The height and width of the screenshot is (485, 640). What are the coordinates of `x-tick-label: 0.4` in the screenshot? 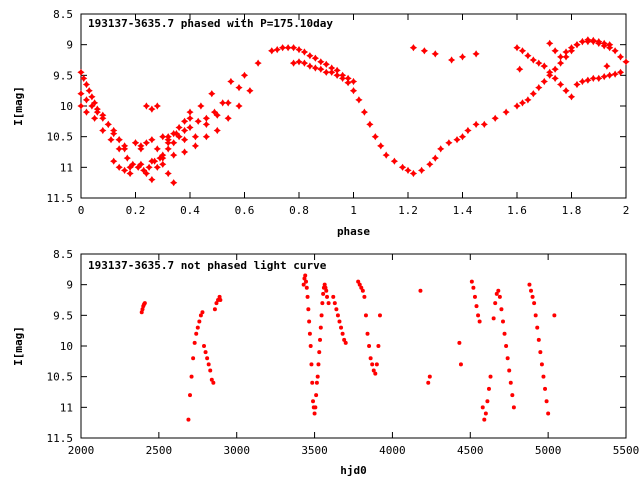 It's located at (190, 210).